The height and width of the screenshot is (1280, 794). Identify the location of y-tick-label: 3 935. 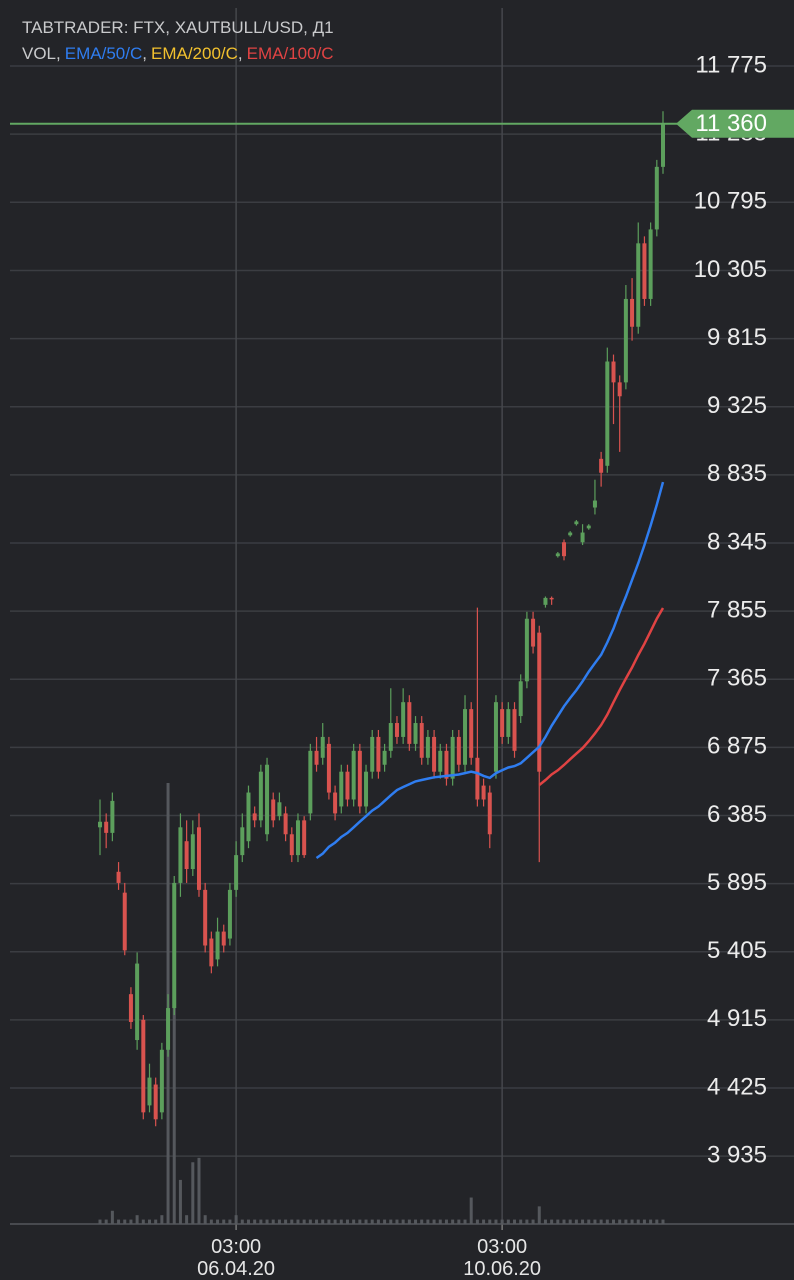
(737, 1154).